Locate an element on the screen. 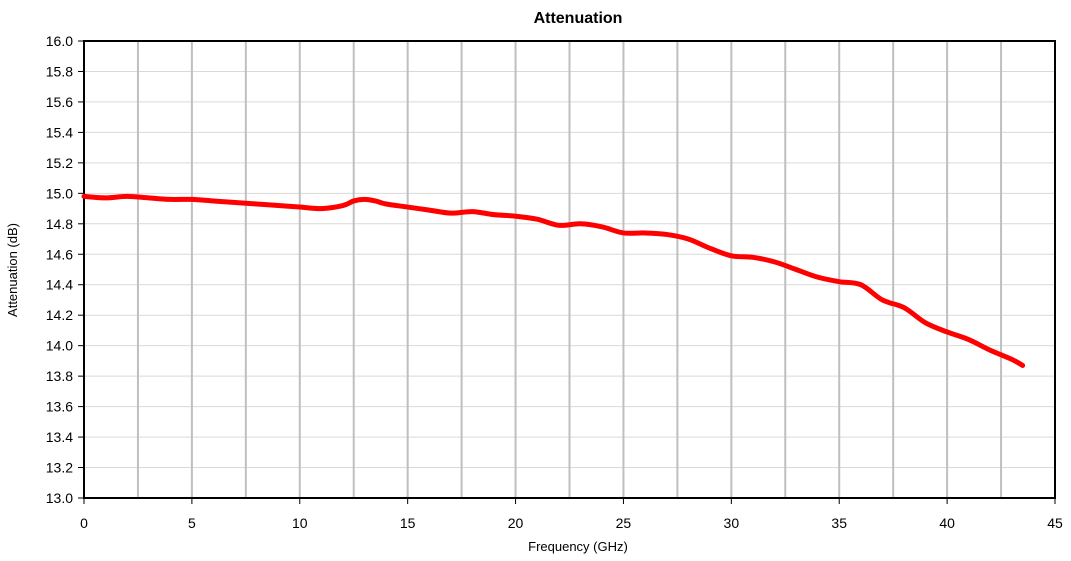  x-tick-label: 40 is located at coordinates (947, 523).